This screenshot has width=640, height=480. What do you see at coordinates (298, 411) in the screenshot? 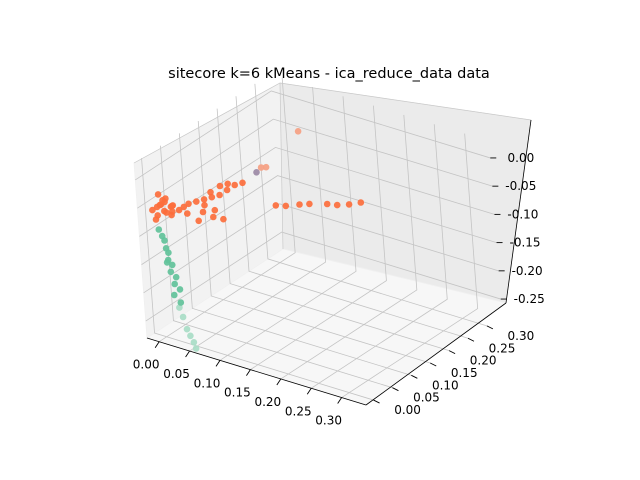
I see `x-tick-label: 0.25` at bounding box center [298, 411].